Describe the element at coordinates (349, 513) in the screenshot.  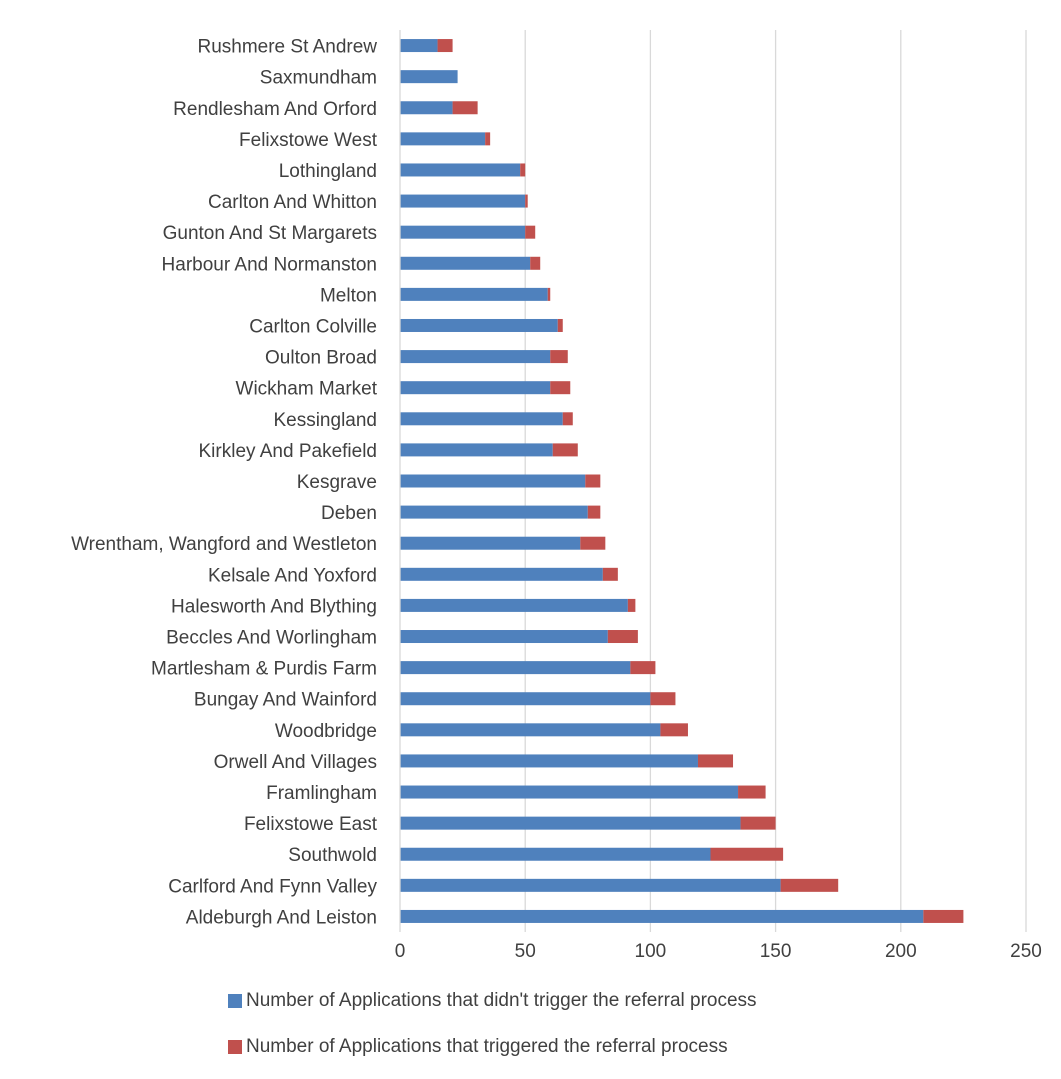
I see `category-label-15: Deben` at that location.